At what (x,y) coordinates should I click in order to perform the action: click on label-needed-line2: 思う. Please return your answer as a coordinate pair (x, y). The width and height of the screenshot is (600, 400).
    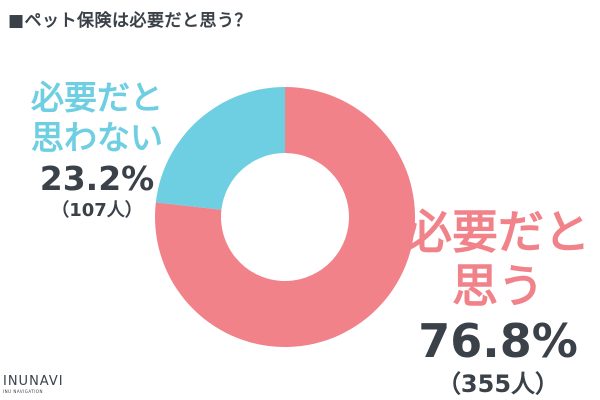
    Looking at the image, I should click on (498, 286).